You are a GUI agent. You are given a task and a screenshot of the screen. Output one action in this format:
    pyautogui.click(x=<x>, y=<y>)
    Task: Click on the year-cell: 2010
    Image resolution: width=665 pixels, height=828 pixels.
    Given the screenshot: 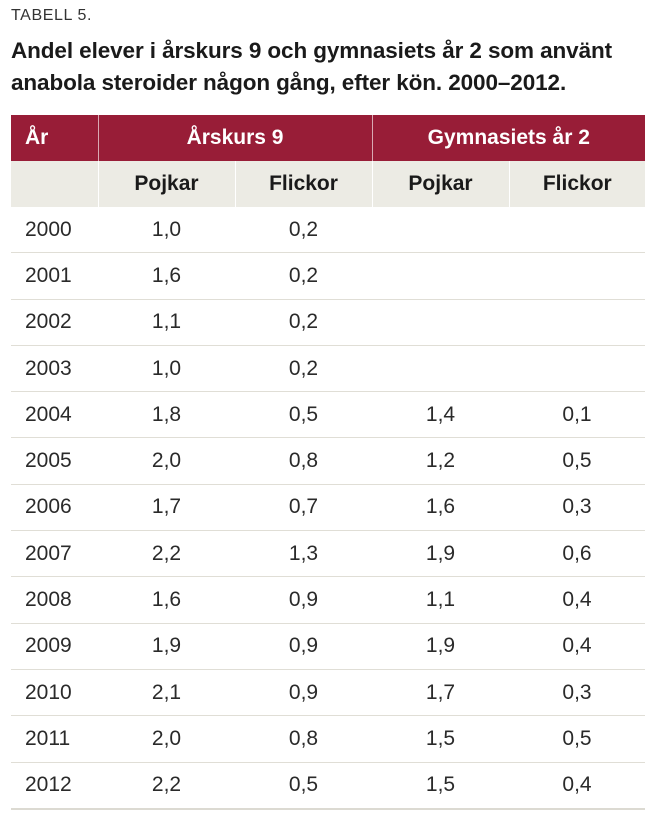 What is the action you would take?
    pyautogui.click(x=54, y=693)
    